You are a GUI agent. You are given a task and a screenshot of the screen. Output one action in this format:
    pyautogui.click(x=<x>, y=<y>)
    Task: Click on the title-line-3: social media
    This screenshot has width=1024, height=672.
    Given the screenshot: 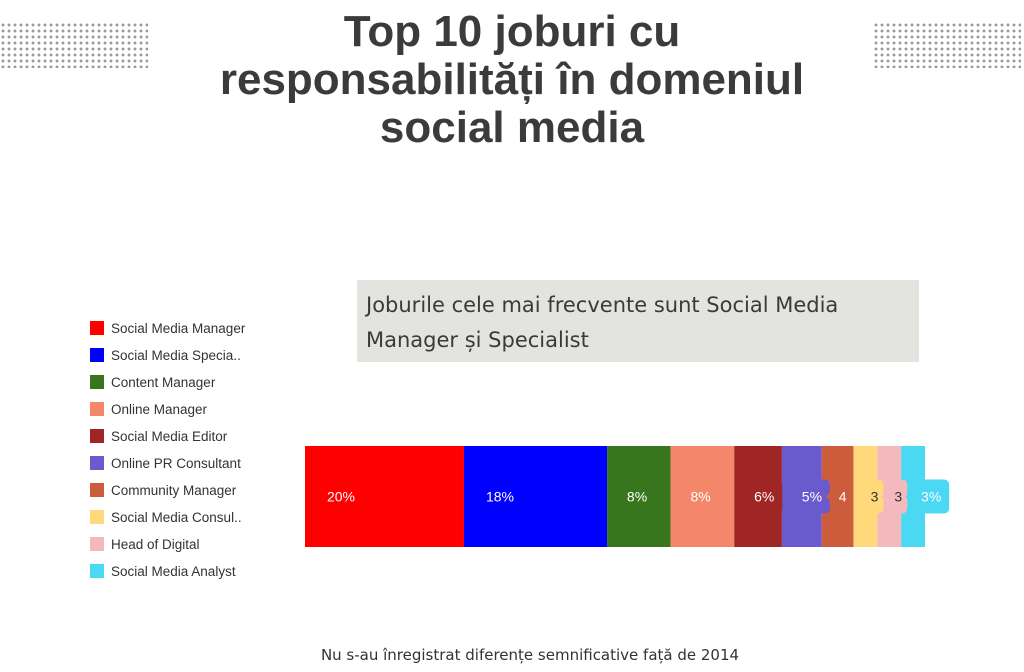 What is the action you would take?
    pyautogui.click(x=512, y=127)
    